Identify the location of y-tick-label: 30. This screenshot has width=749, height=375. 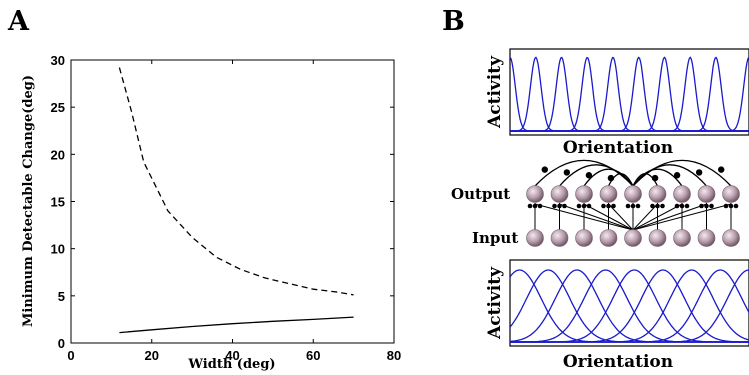
(58, 60).